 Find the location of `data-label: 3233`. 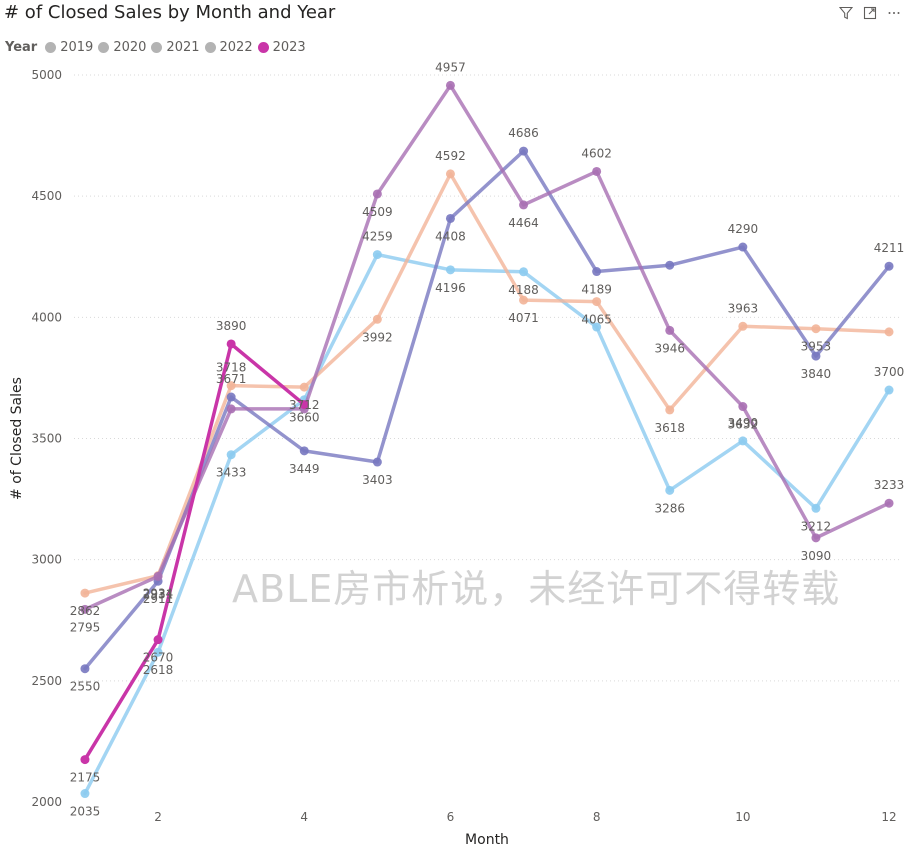

data-label: 3233 is located at coordinates (889, 485).